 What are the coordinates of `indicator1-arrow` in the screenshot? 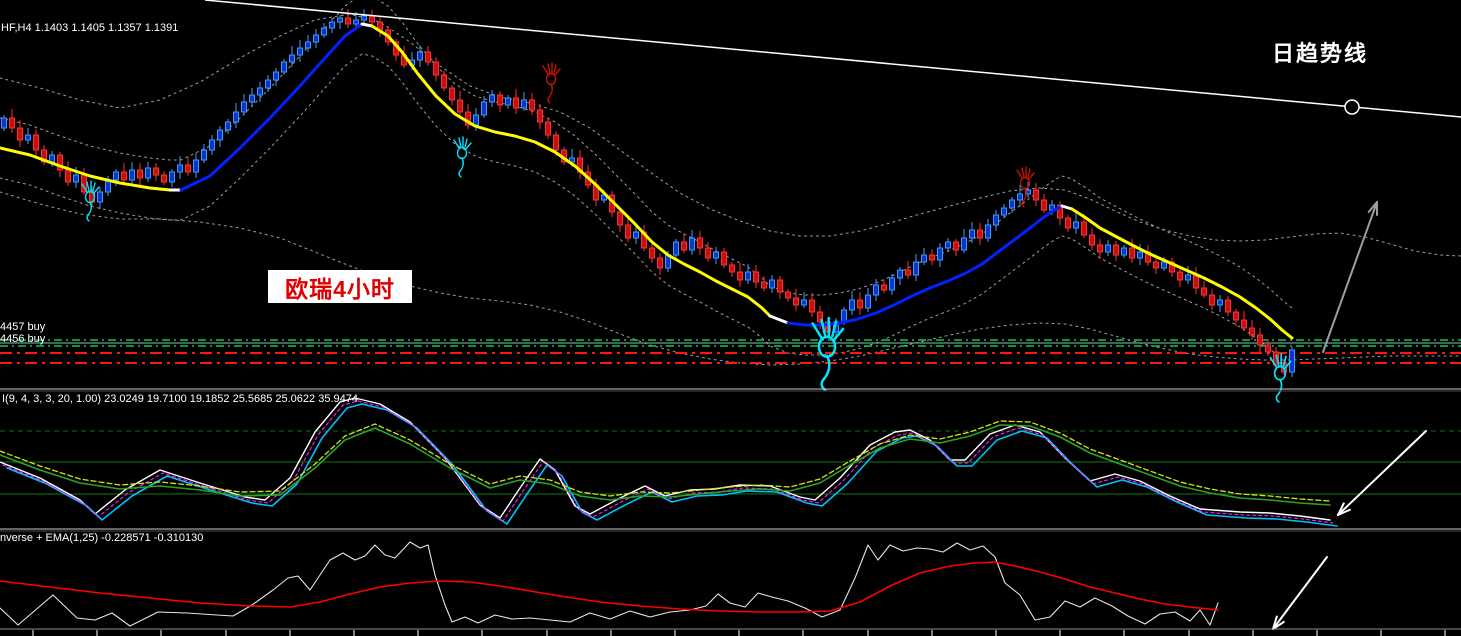 It's located at (1382, 473).